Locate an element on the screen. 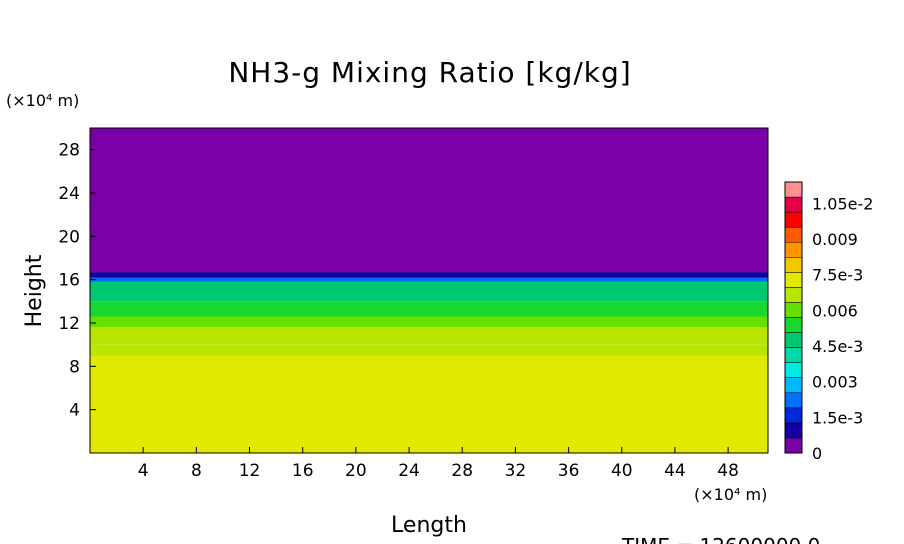 The height and width of the screenshot is (544, 904). x-tick-label: 24 is located at coordinates (409, 471).